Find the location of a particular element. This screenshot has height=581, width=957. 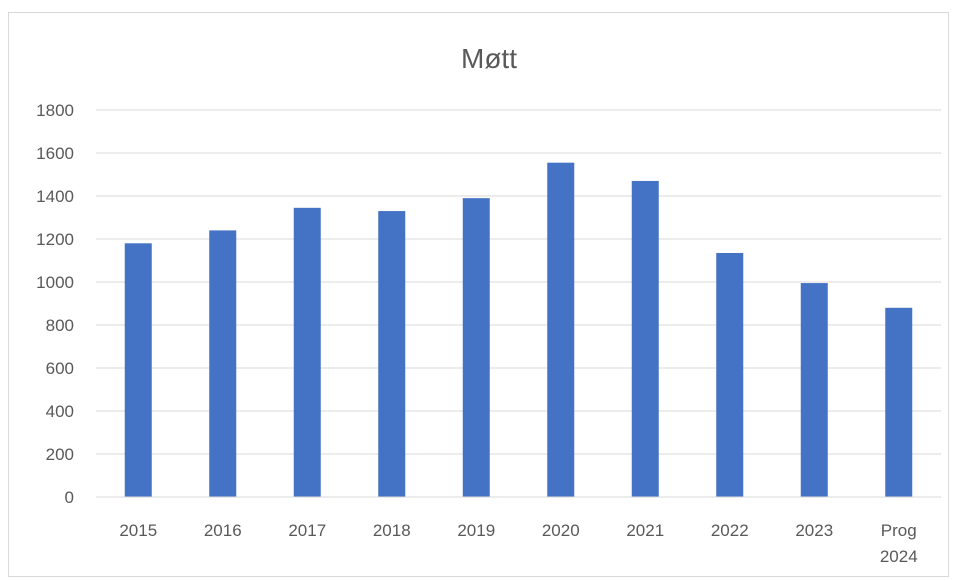

bar-2021 is located at coordinates (645, 338).